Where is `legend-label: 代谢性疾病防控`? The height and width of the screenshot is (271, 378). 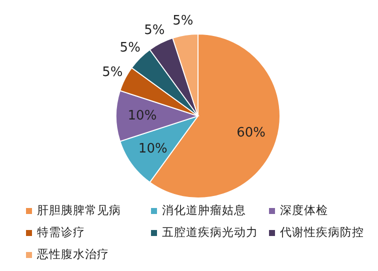
legend-label: 代谢性疾病防控 is located at coordinates (322, 232).